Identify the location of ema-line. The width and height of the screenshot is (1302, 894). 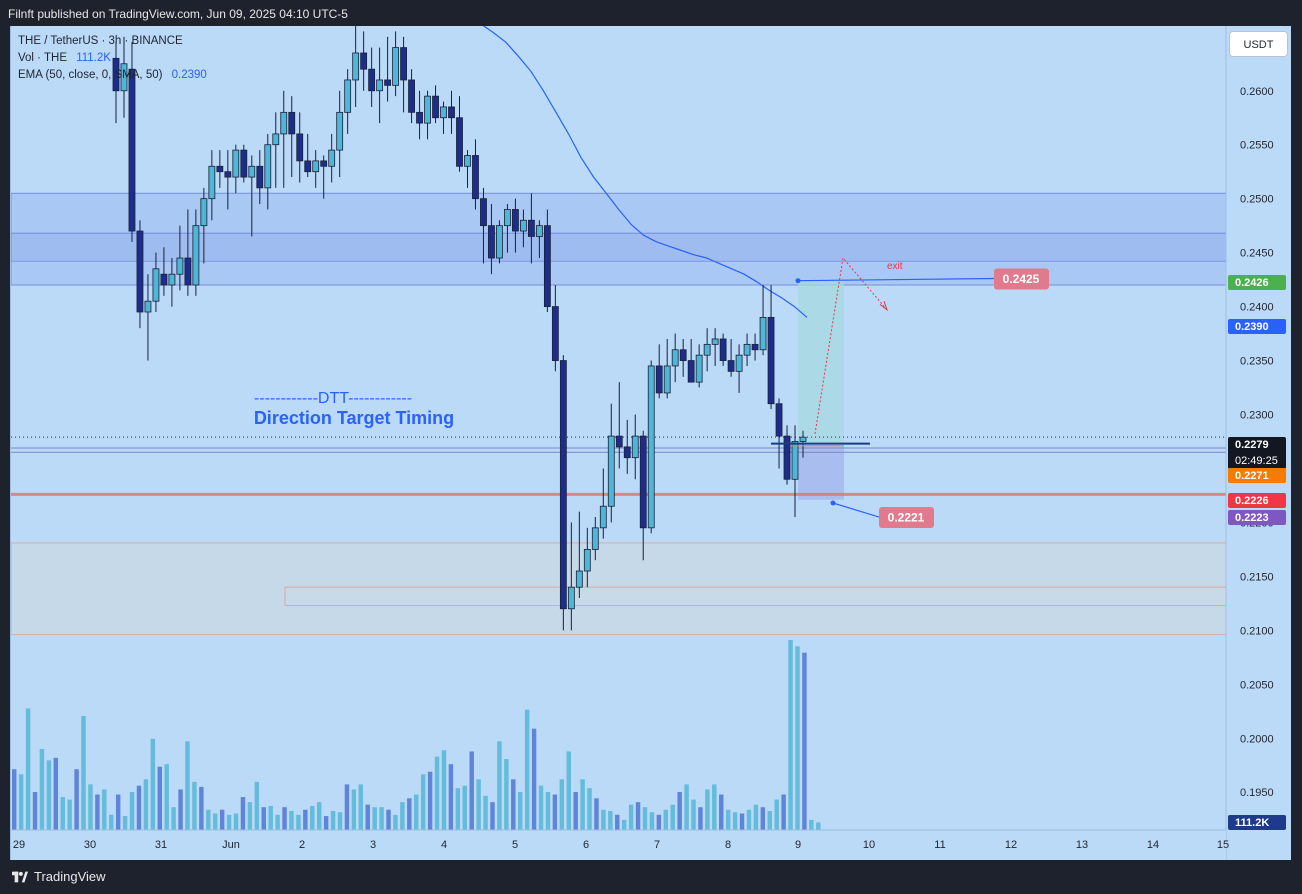
(625, 172).